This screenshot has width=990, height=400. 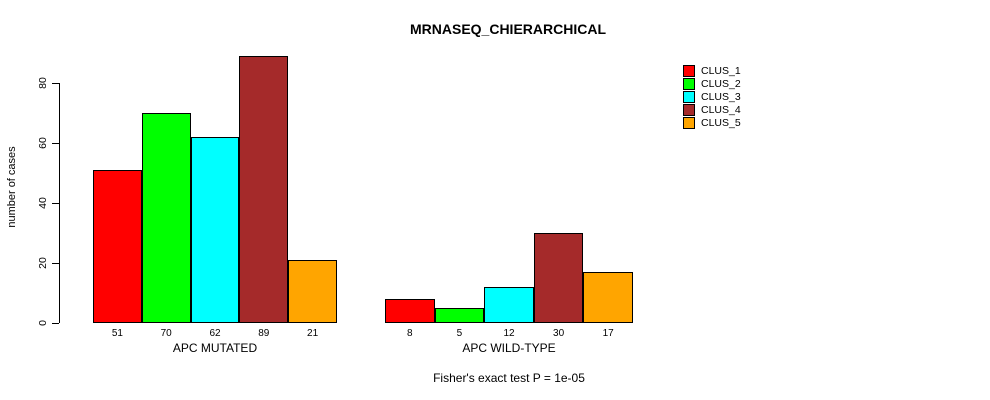 What do you see at coordinates (608, 297) in the screenshot?
I see `bar-clus_5-wild-type` at bounding box center [608, 297].